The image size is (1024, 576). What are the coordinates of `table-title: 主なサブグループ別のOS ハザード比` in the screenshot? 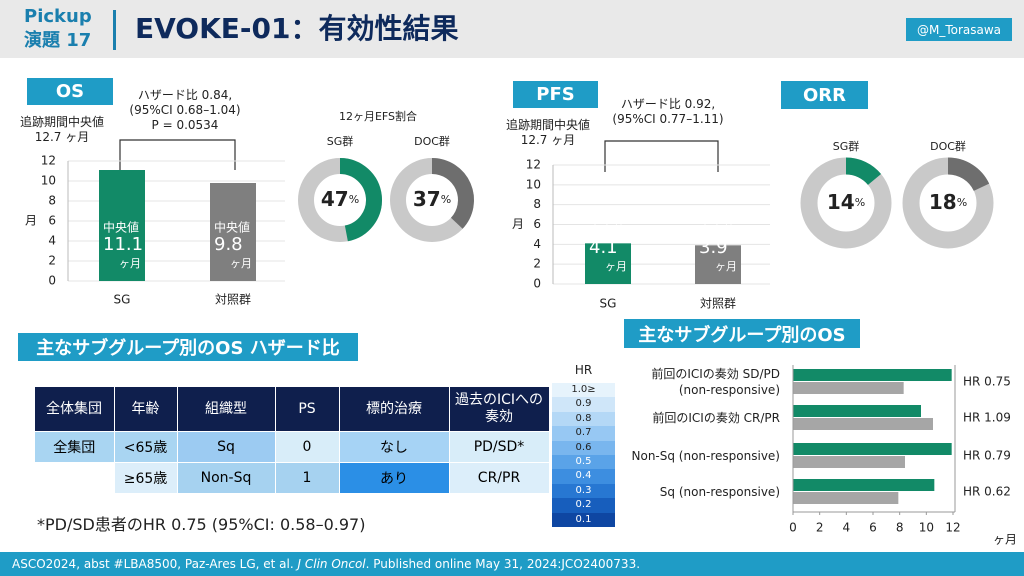 It's located at (188, 347).